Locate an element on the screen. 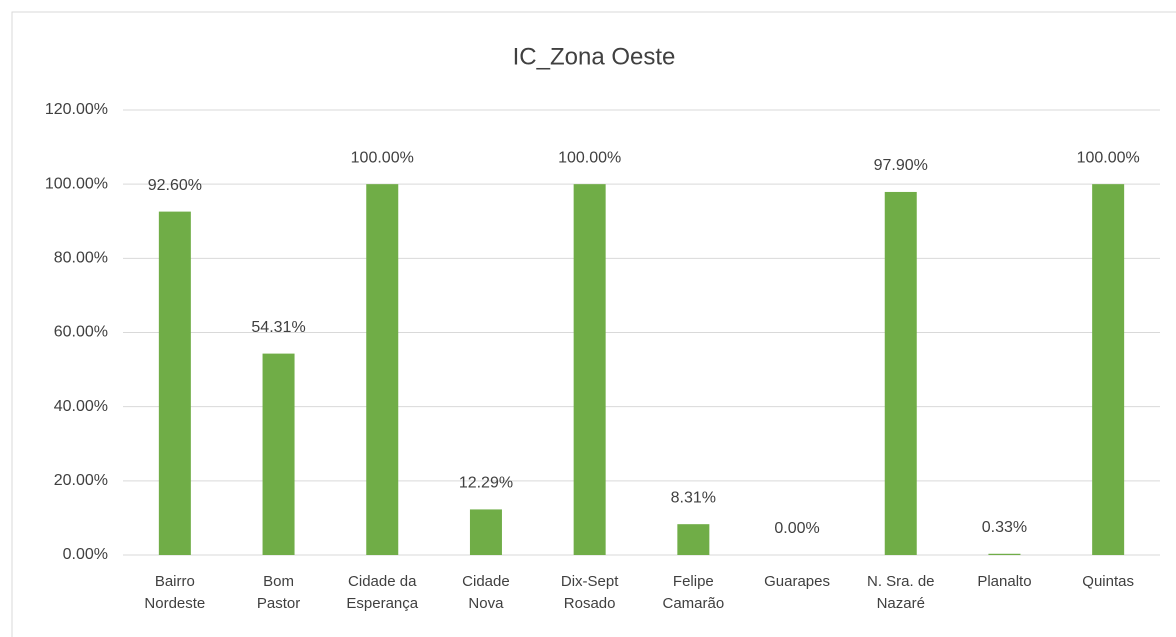 Image resolution: width=1176 pixels, height=637 pixels. data-label: 92.60% is located at coordinates (175, 185).